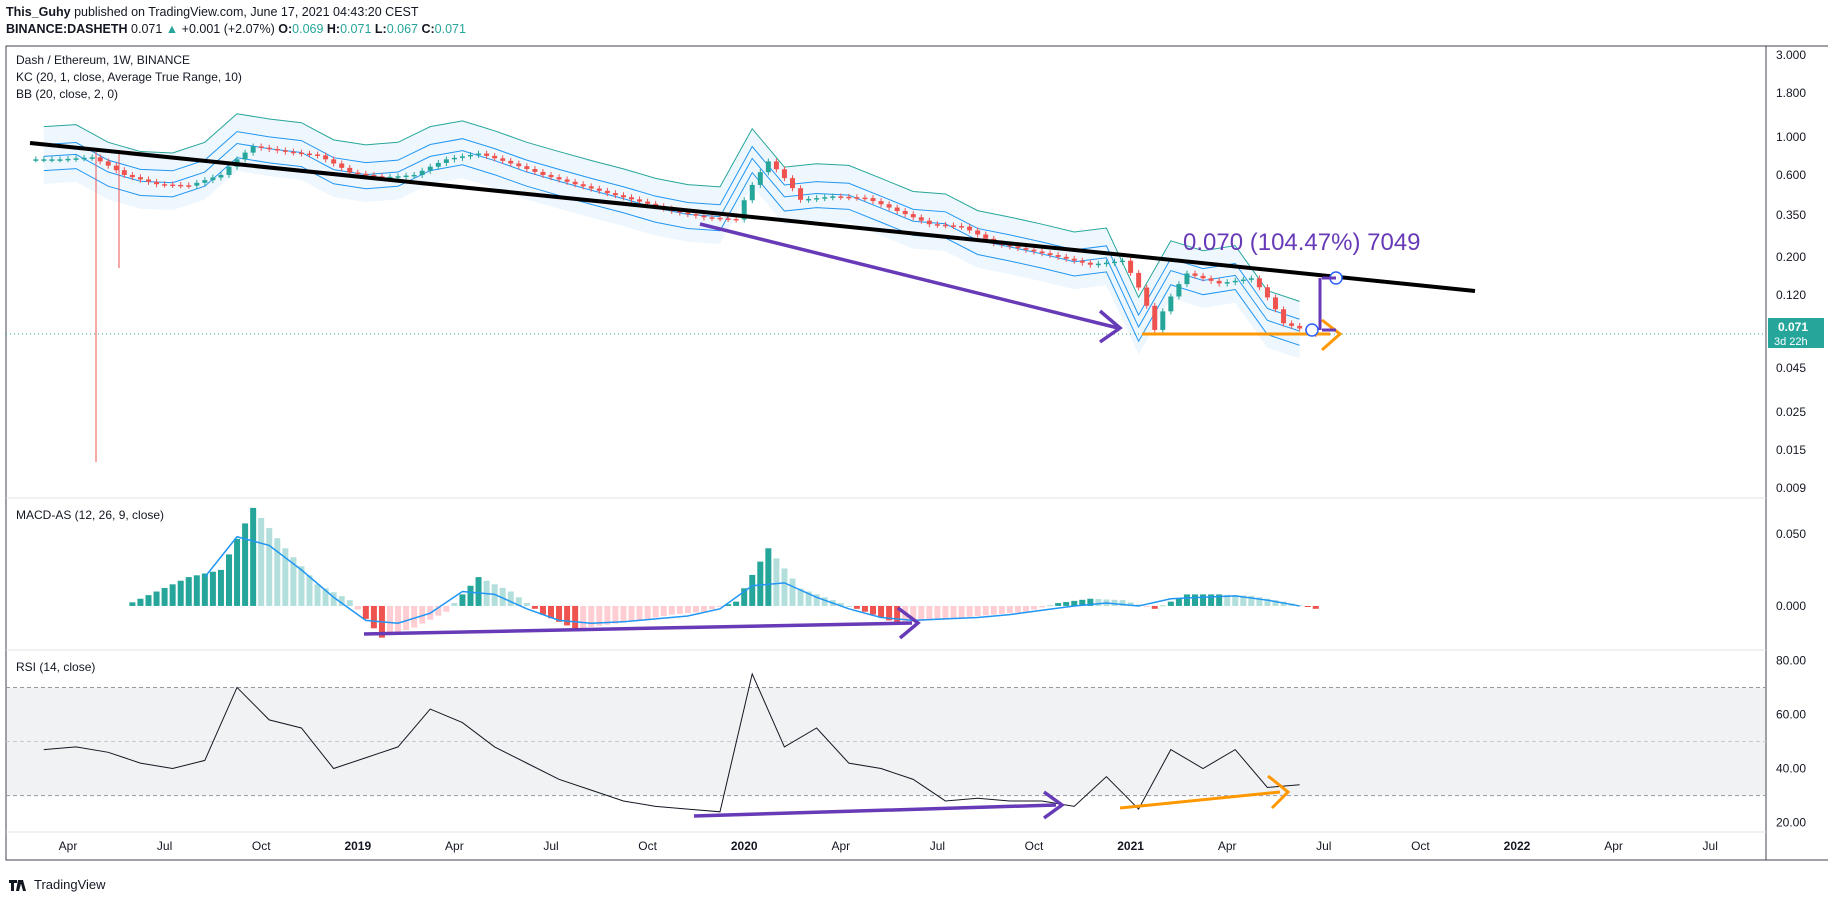 The image size is (1828, 897). I want to click on rsi-support-arrow, so click(1200, 800).